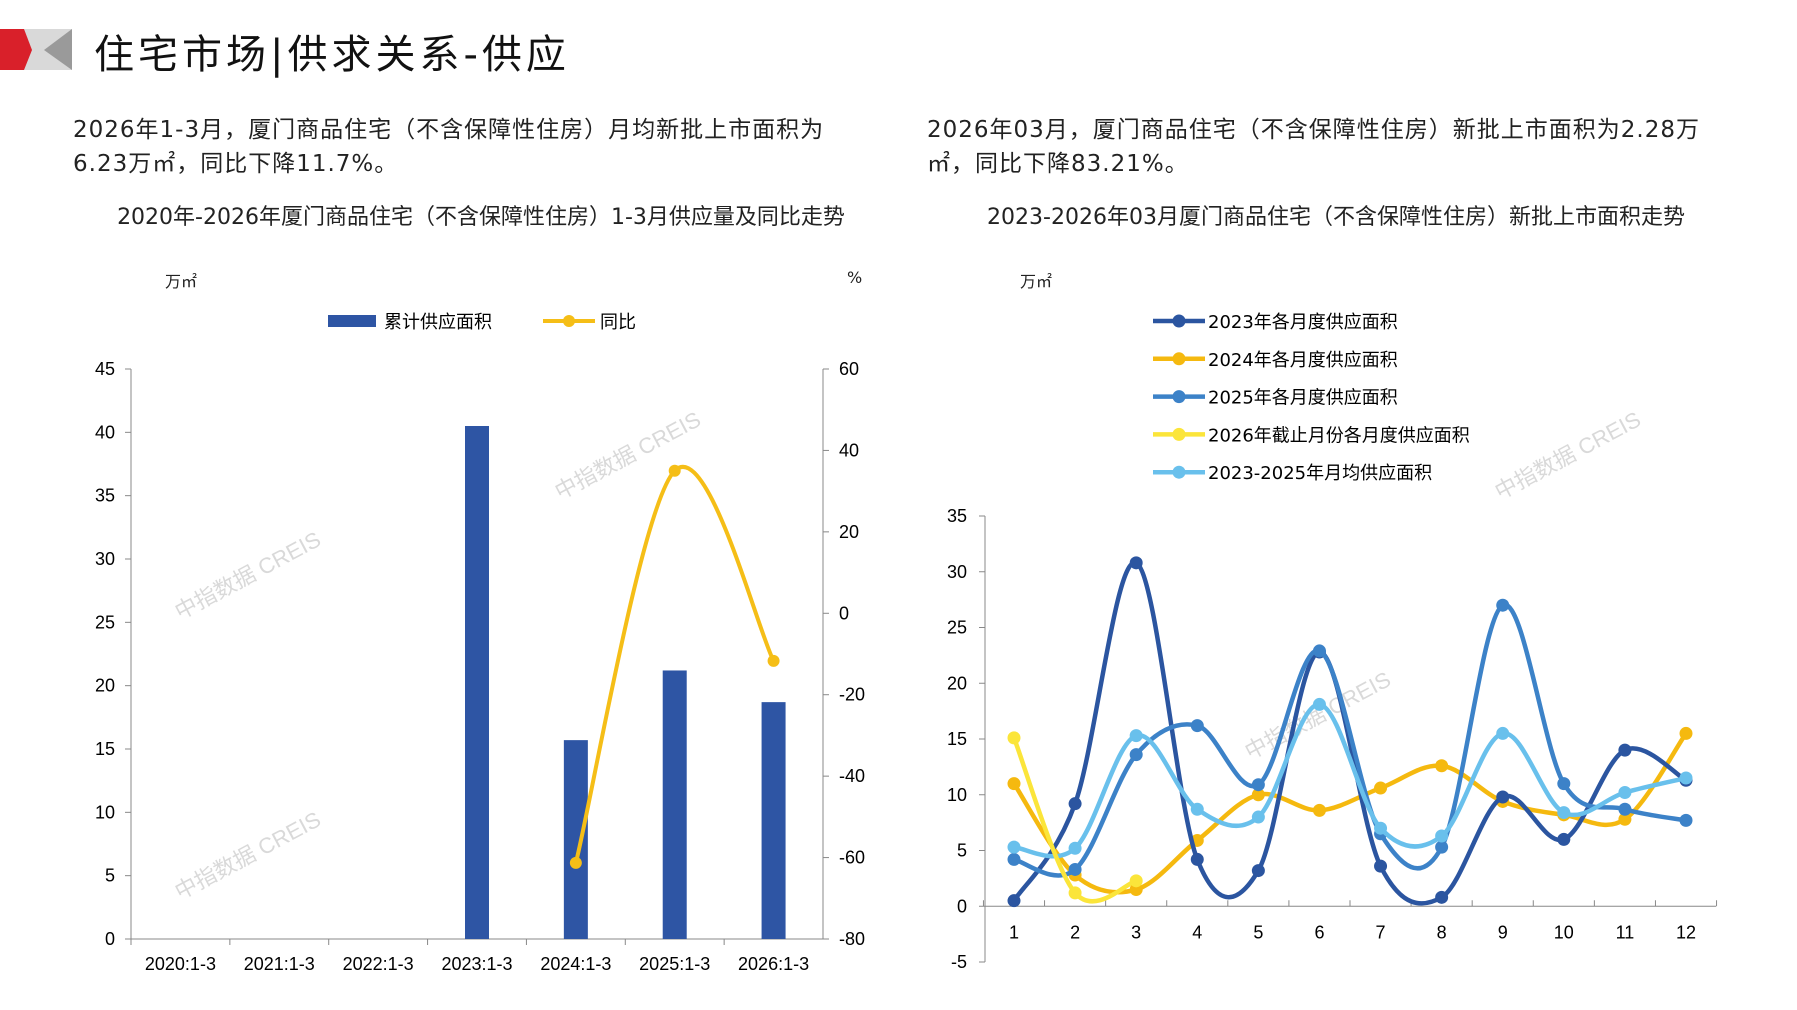  Describe the element at coordinates (852, 776) in the screenshot. I see `y2-tick-label: -40` at that location.